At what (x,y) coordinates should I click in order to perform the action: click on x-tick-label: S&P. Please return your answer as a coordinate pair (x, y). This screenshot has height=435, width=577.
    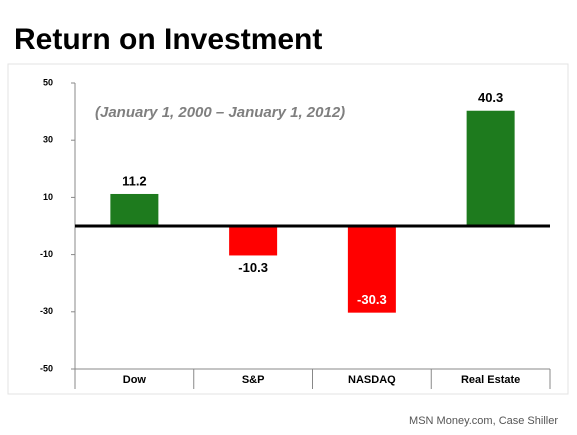
    Looking at the image, I should click on (253, 380).